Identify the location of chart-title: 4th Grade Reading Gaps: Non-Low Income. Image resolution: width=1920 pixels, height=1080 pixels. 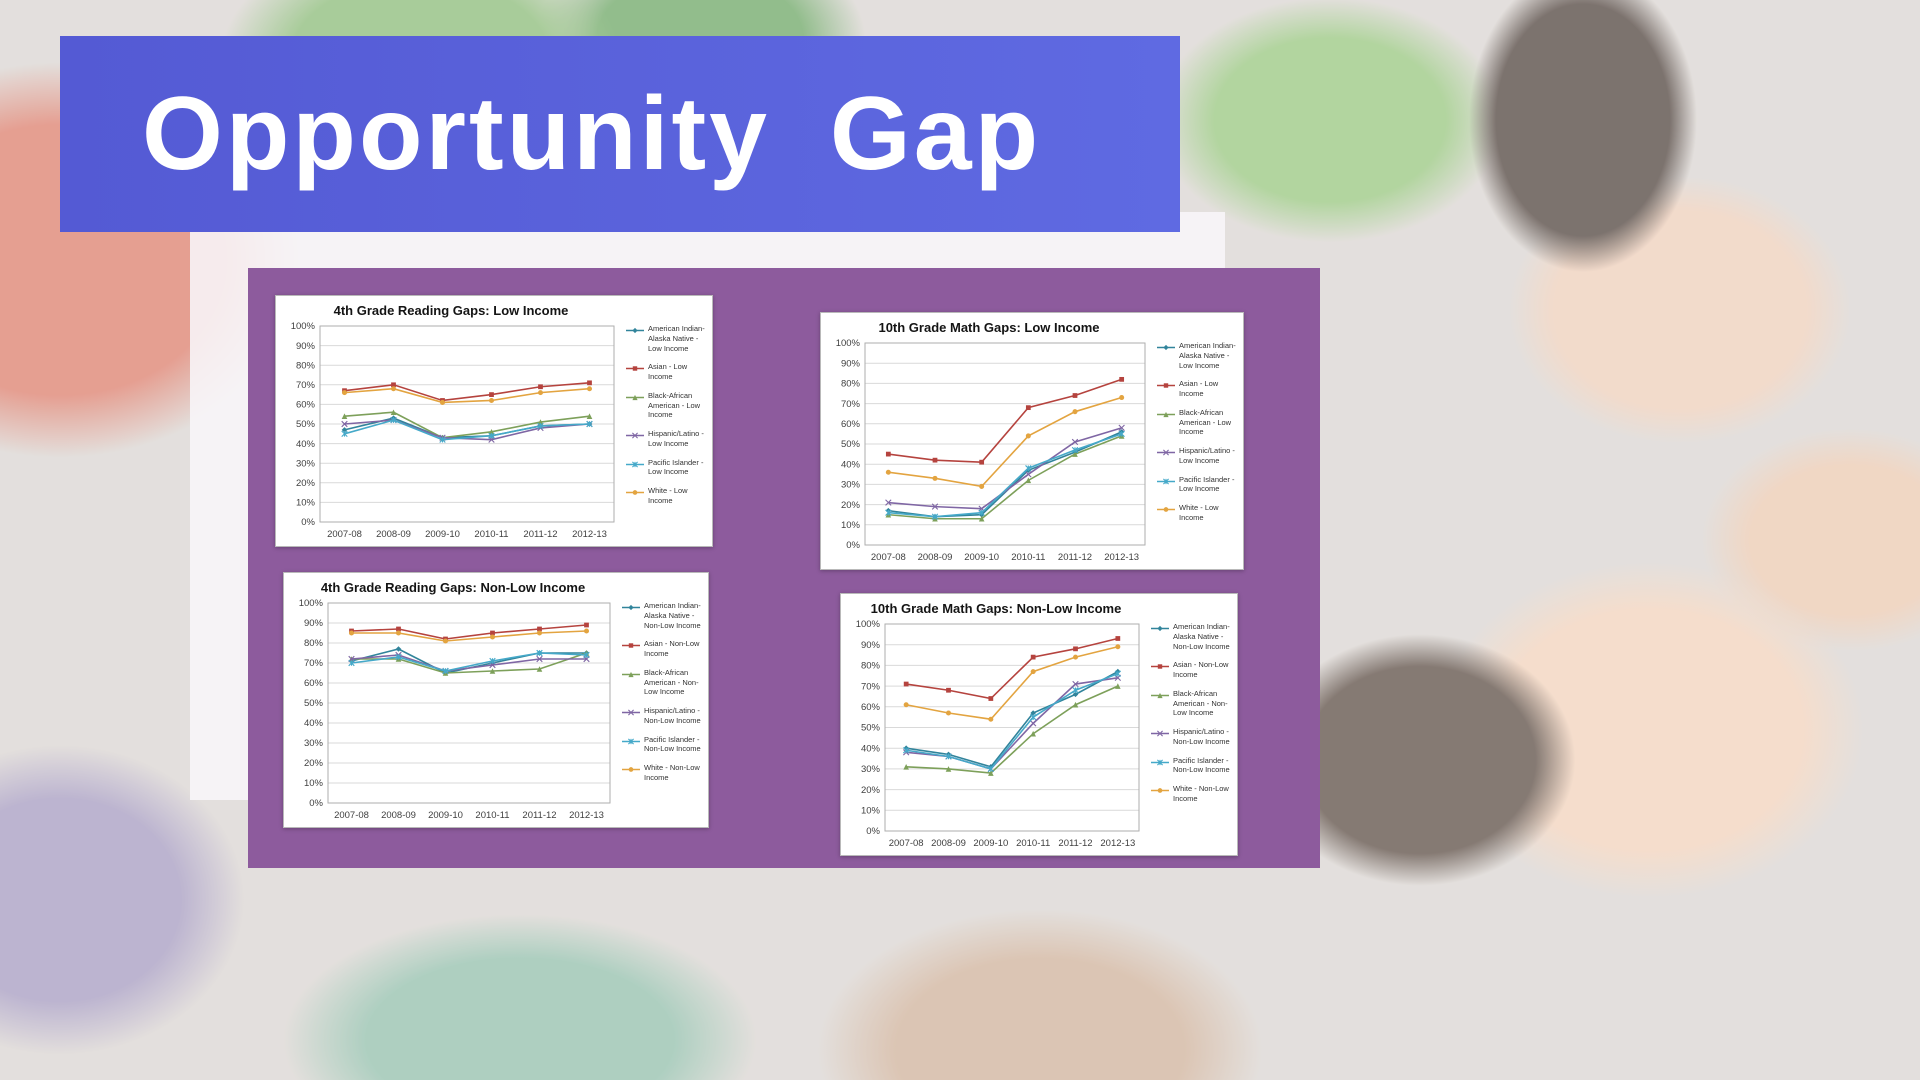
(453, 587).